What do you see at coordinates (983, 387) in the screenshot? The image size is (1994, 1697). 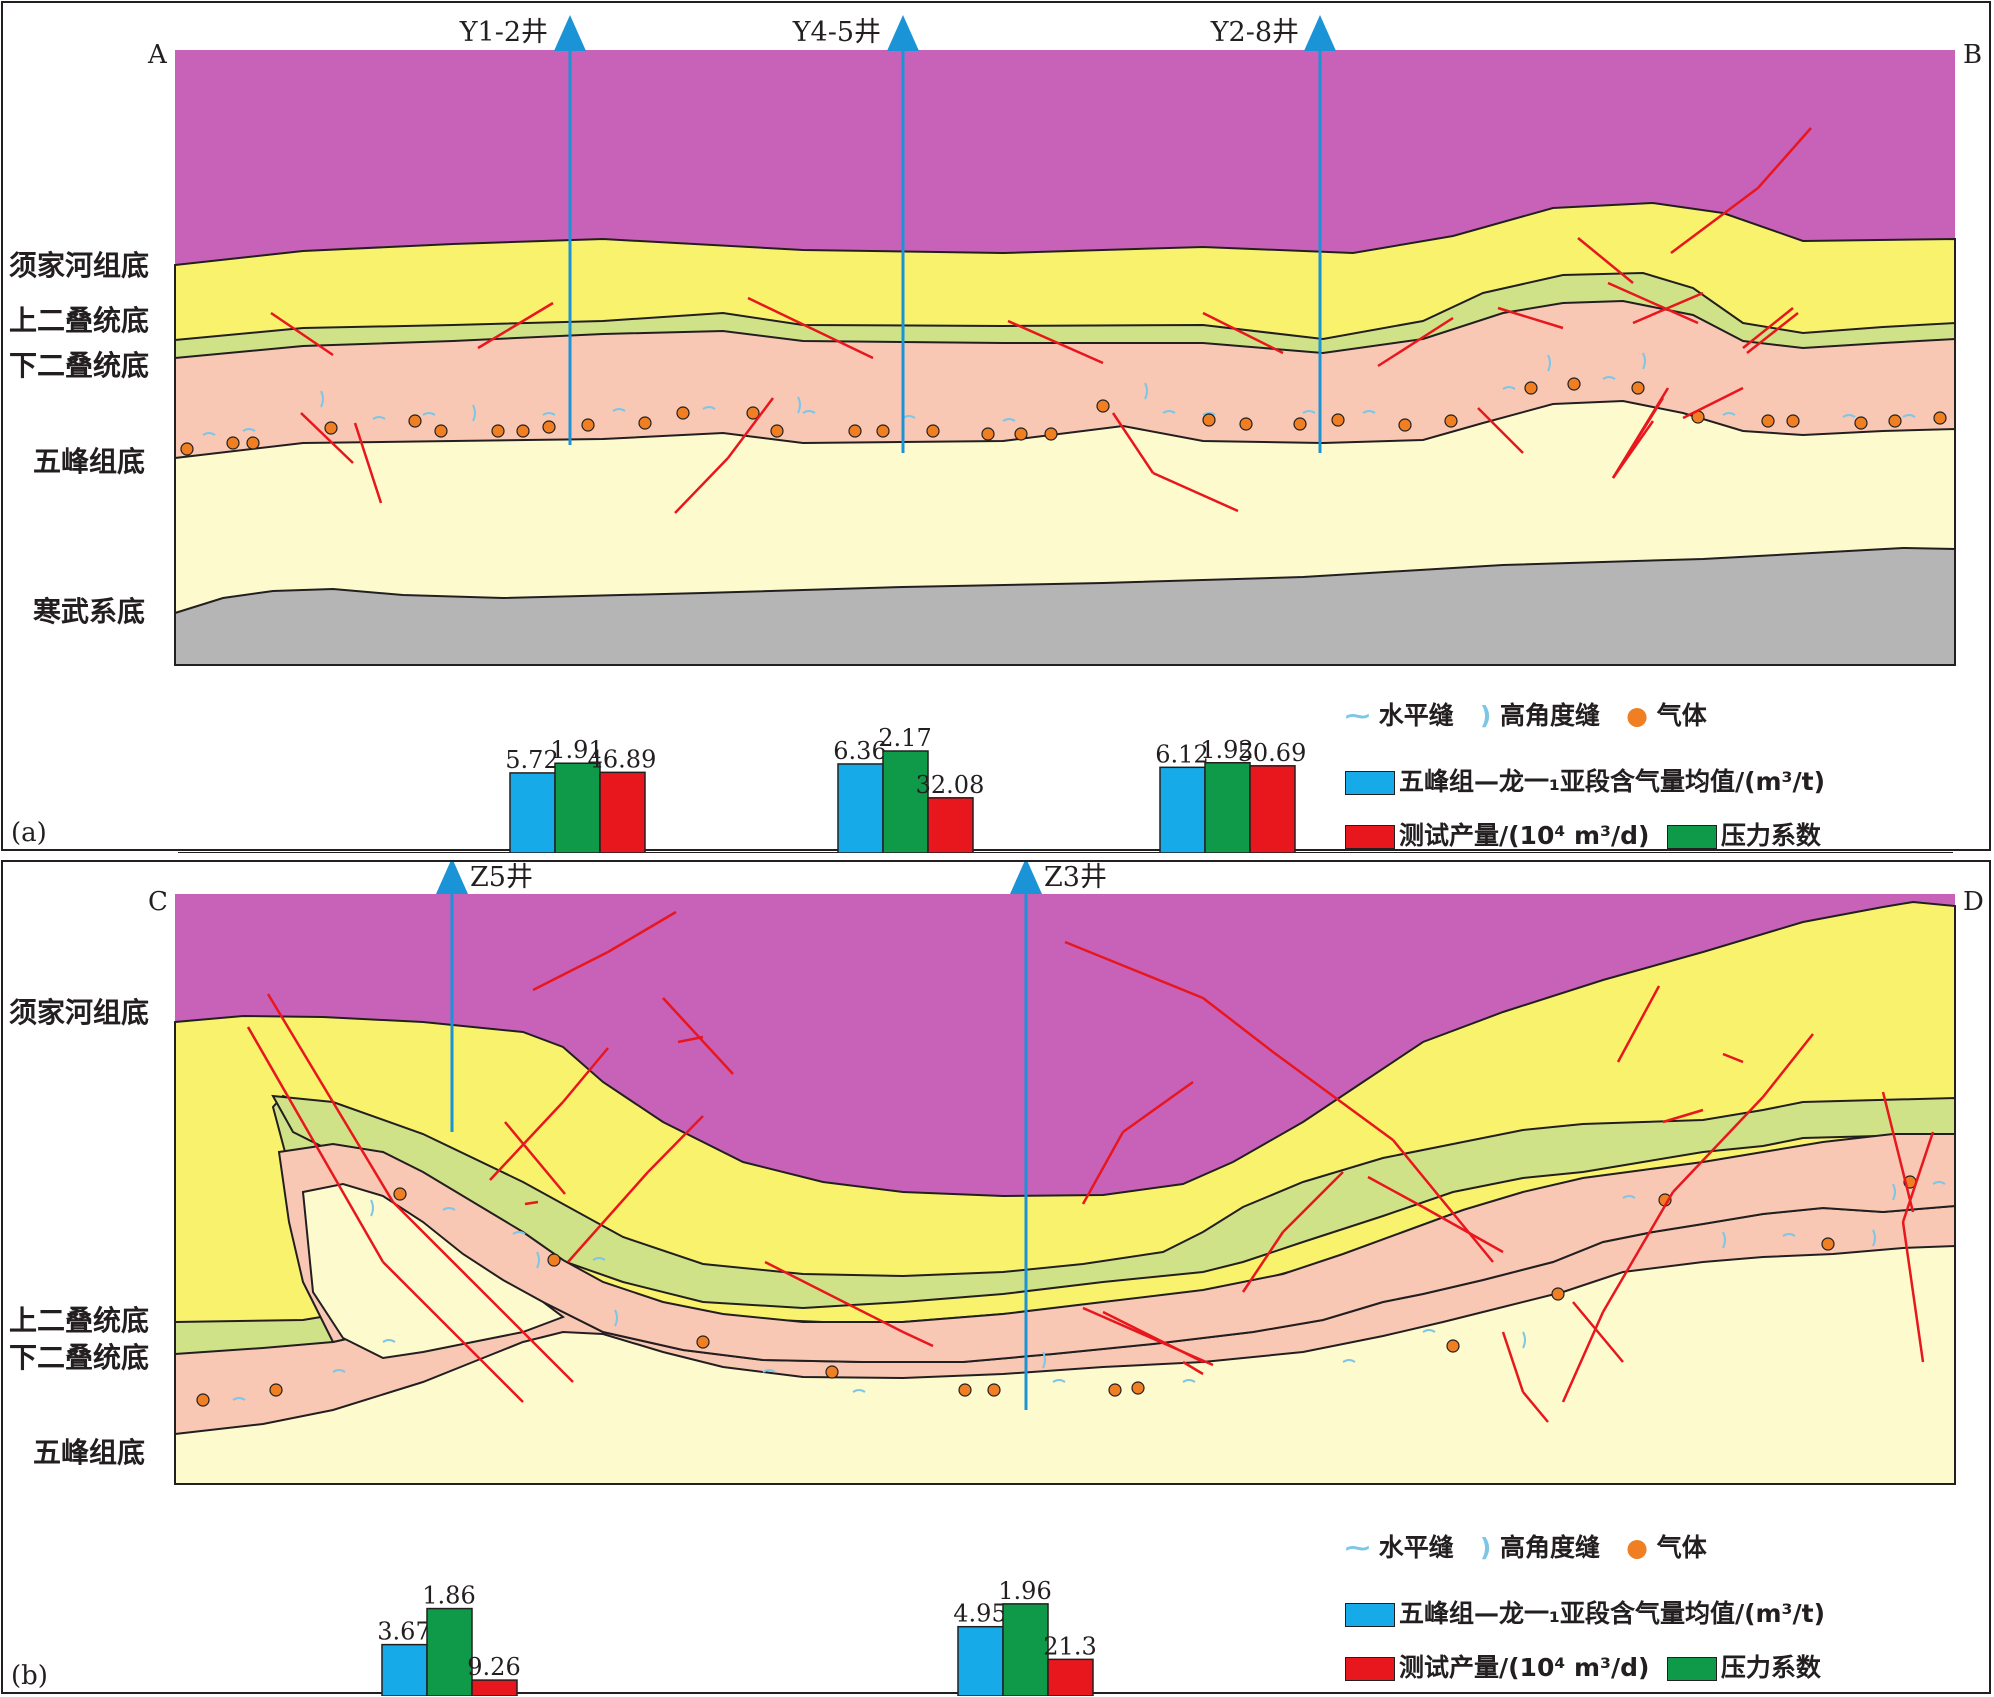 I see `high-angle-fractures-a` at bounding box center [983, 387].